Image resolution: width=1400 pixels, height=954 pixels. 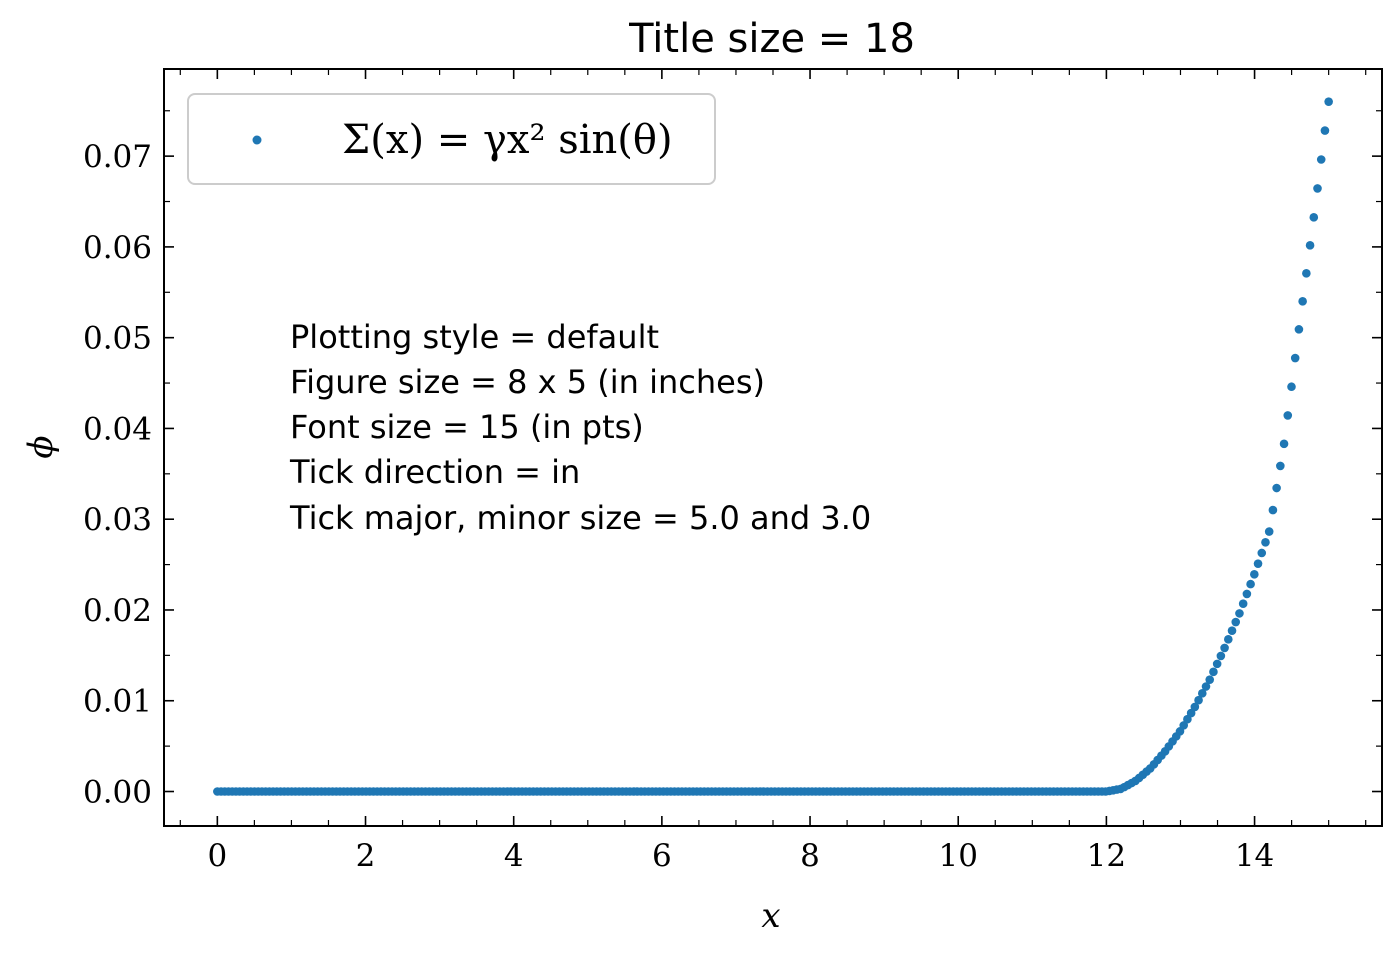 What do you see at coordinates (117, 793) in the screenshot?
I see `y-tick-label: 0.00` at bounding box center [117, 793].